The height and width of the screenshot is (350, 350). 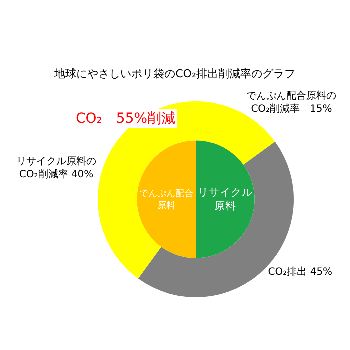 What do you see at coordinates (291, 102) in the screenshot?
I see `slice-label: でんぷん配合原料の CO₂削減率 15%` at bounding box center [291, 102].